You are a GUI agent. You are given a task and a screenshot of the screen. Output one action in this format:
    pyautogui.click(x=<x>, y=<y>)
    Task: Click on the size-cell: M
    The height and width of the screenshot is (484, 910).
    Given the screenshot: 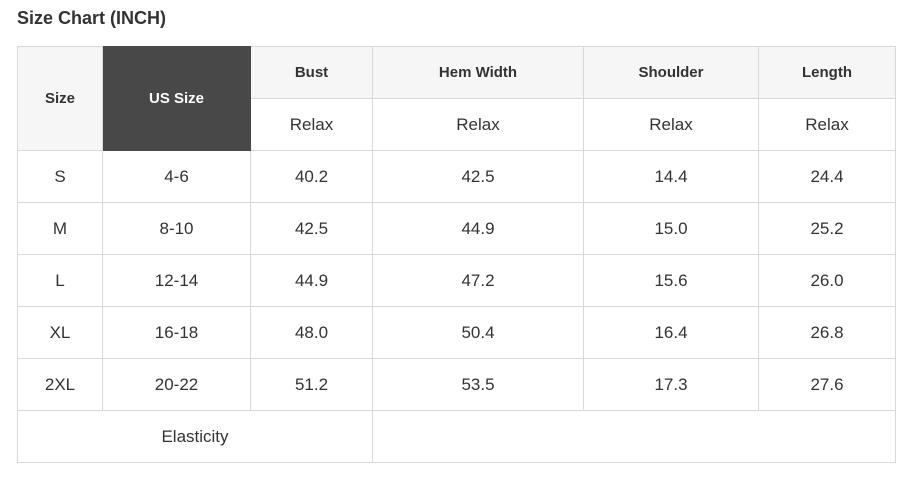 What is the action you would take?
    pyautogui.click(x=60, y=228)
    